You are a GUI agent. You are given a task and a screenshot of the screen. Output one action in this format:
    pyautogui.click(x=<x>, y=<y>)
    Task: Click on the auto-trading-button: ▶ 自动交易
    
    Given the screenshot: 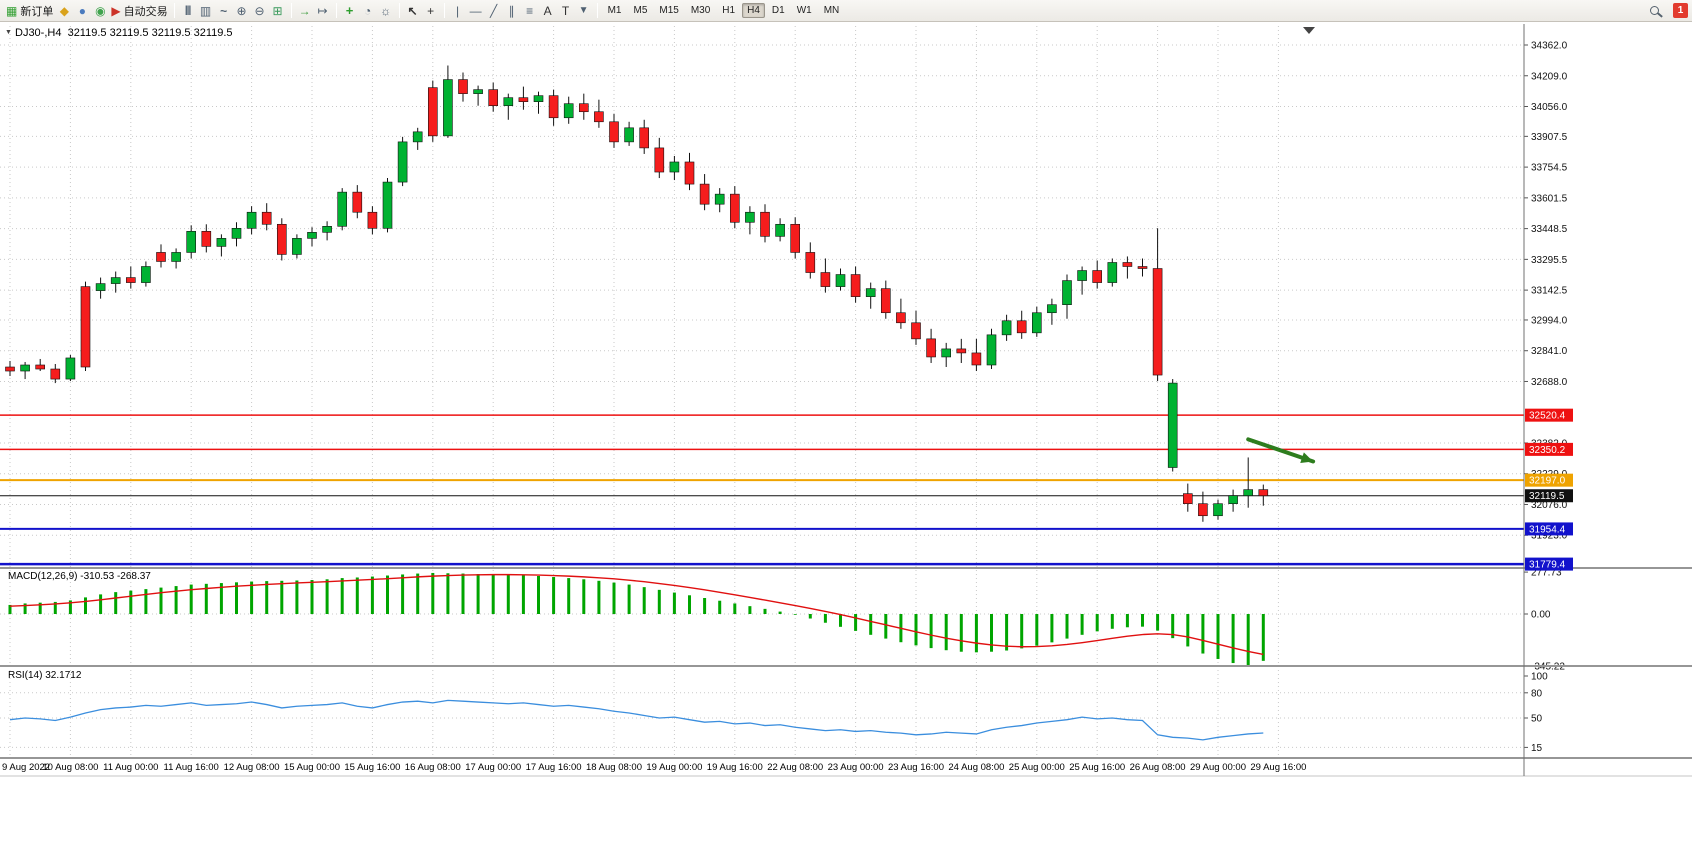 What is the action you would take?
    pyautogui.click(x=139, y=11)
    